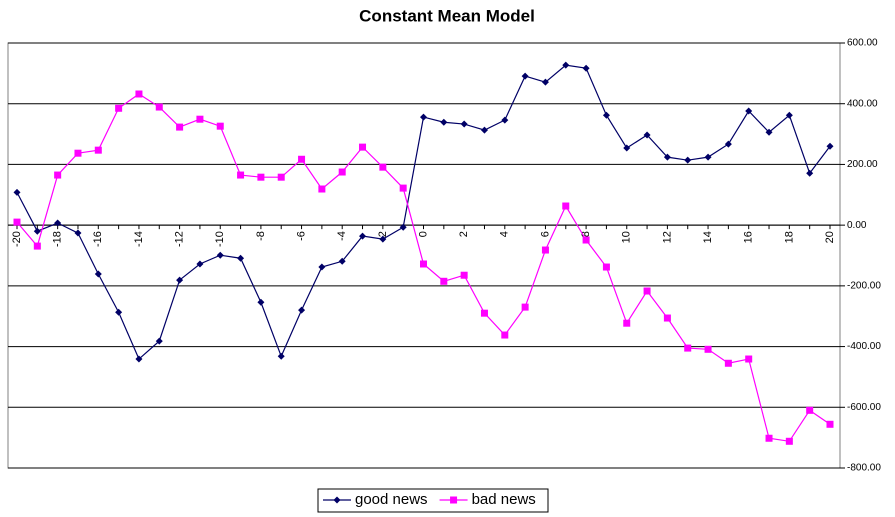  Describe the element at coordinates (423, 234) in the screenshot. I see `x-tick-label: 0` at that location.